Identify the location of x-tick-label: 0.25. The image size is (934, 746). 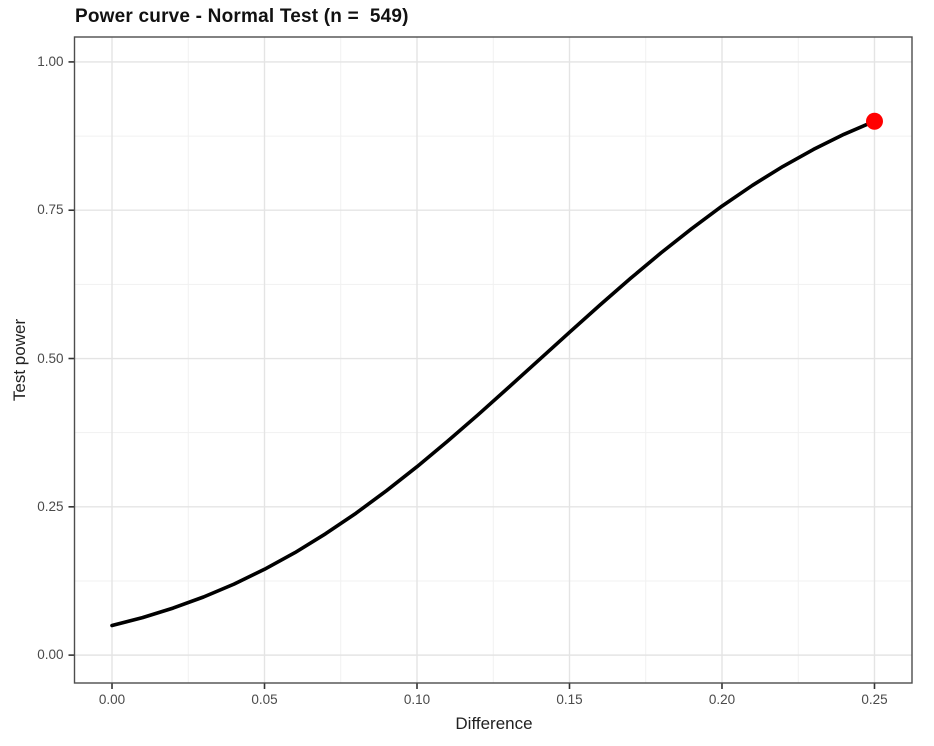
(874, 699).